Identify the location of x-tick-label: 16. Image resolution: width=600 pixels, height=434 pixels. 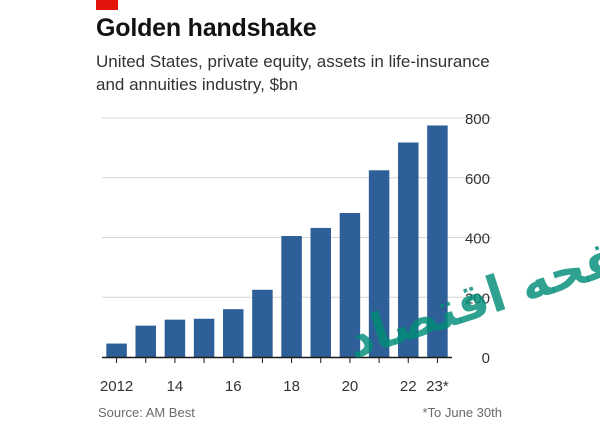
(233, 386).